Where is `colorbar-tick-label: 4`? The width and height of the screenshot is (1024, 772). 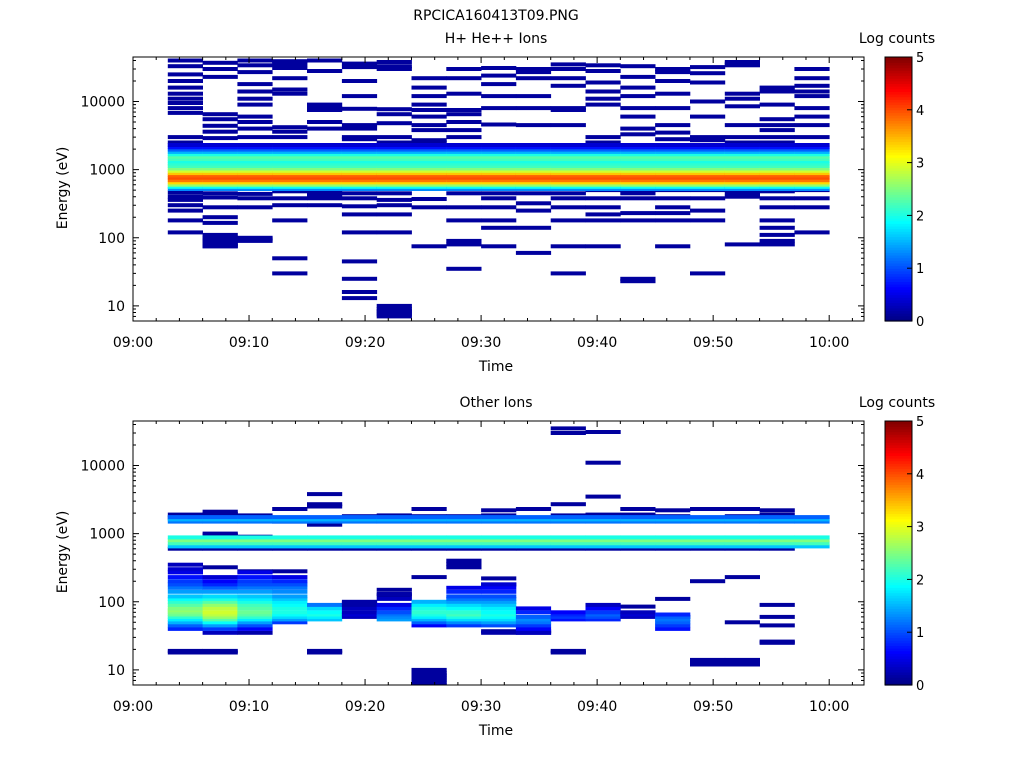 colorbar-tick-label: 4 is located at coordinates (920, 475).